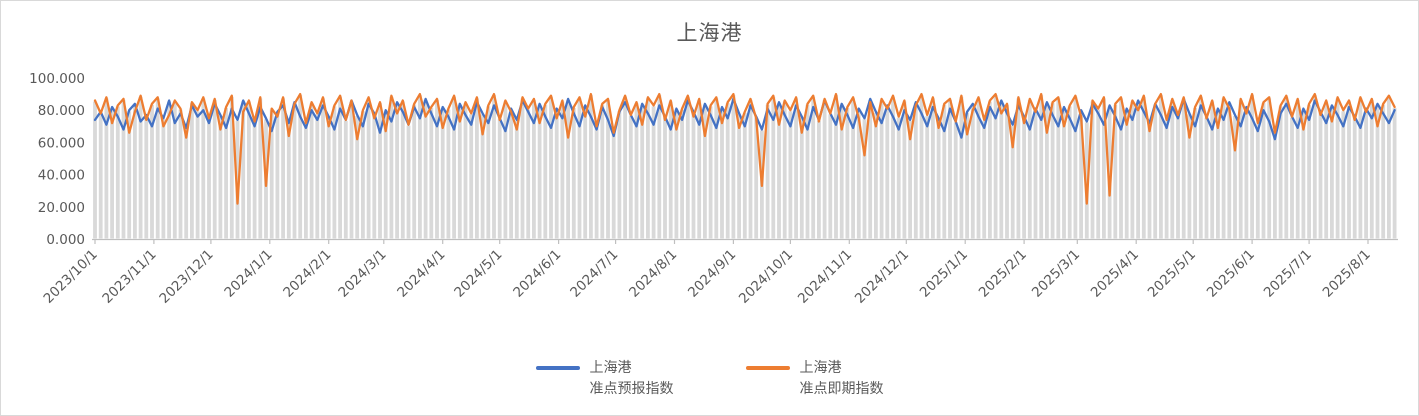 This screenshot has height=416, width=1419. I want to click on x-axis-tick-label: 2024/7/1, so click(594, 274).